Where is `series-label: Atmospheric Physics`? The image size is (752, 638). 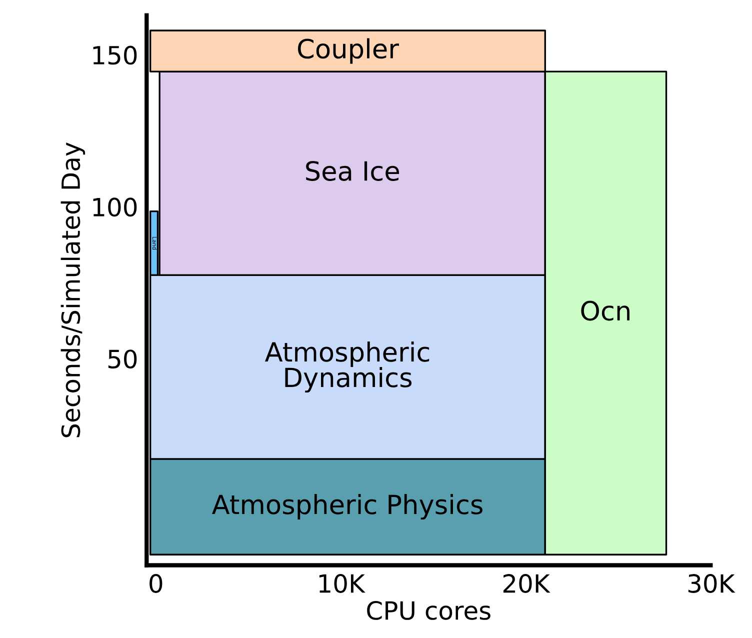 series-label: Atmospheric Physics is located at coordinates (347, 507).